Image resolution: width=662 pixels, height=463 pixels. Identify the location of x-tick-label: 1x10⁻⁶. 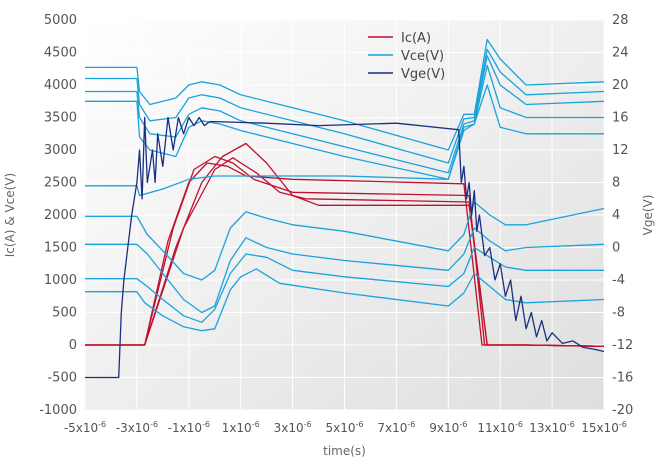
(241, 427).